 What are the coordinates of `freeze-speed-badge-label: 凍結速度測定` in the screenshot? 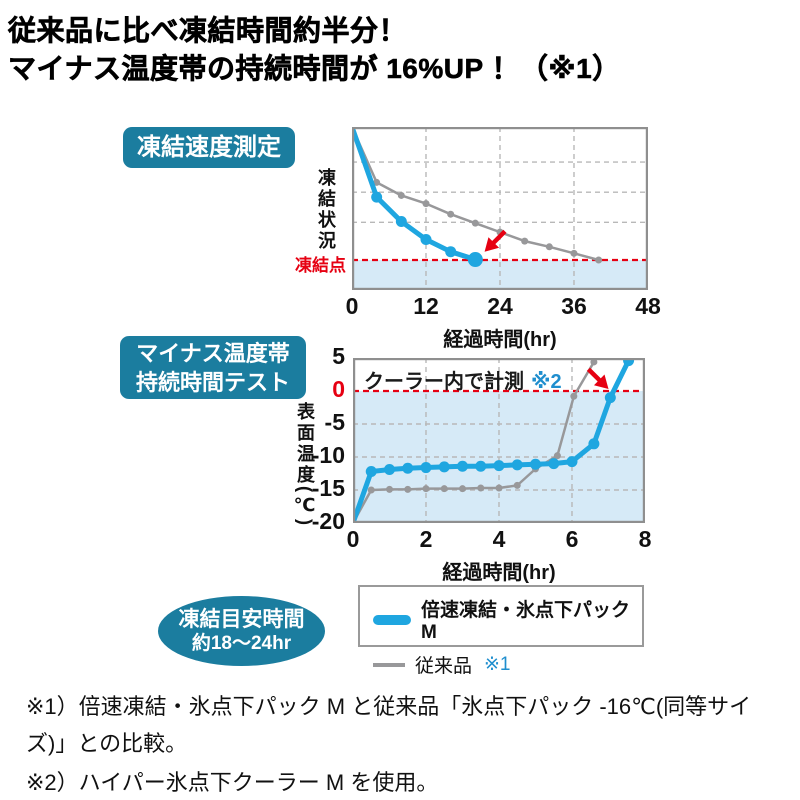 It's located at (209, 147).